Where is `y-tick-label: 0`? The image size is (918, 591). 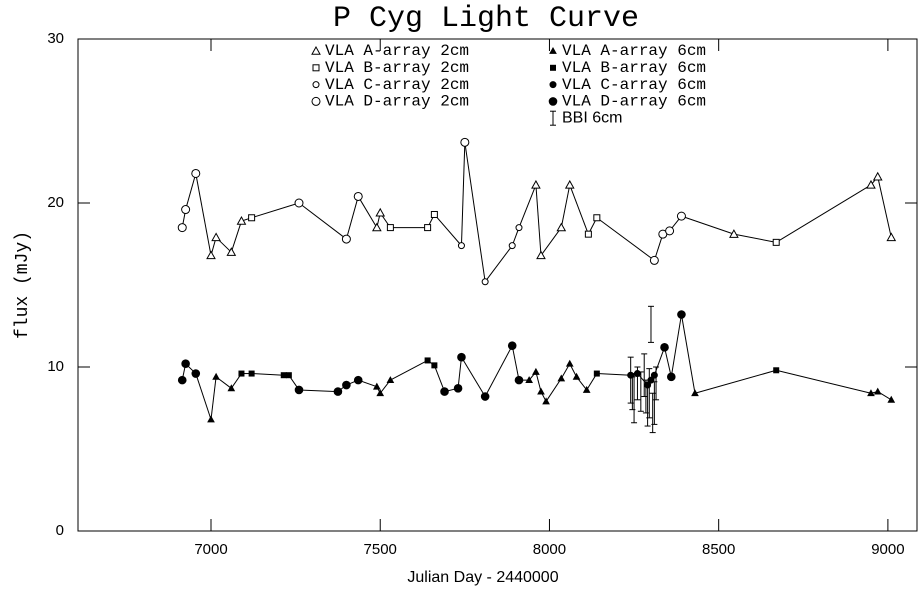 y-tick-label: 0 is located at coordinates (60, 530).